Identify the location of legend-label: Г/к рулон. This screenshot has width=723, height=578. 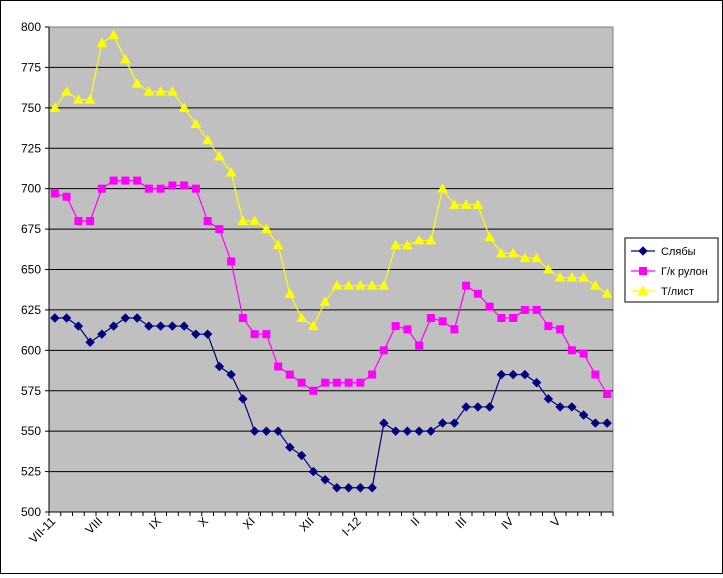
(684, 272).